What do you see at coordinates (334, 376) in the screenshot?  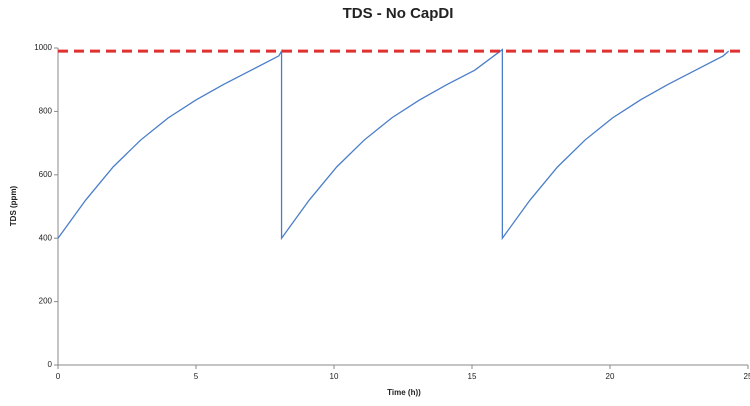 I see `x-tick-label: 10` at bounding box center [334, 376].